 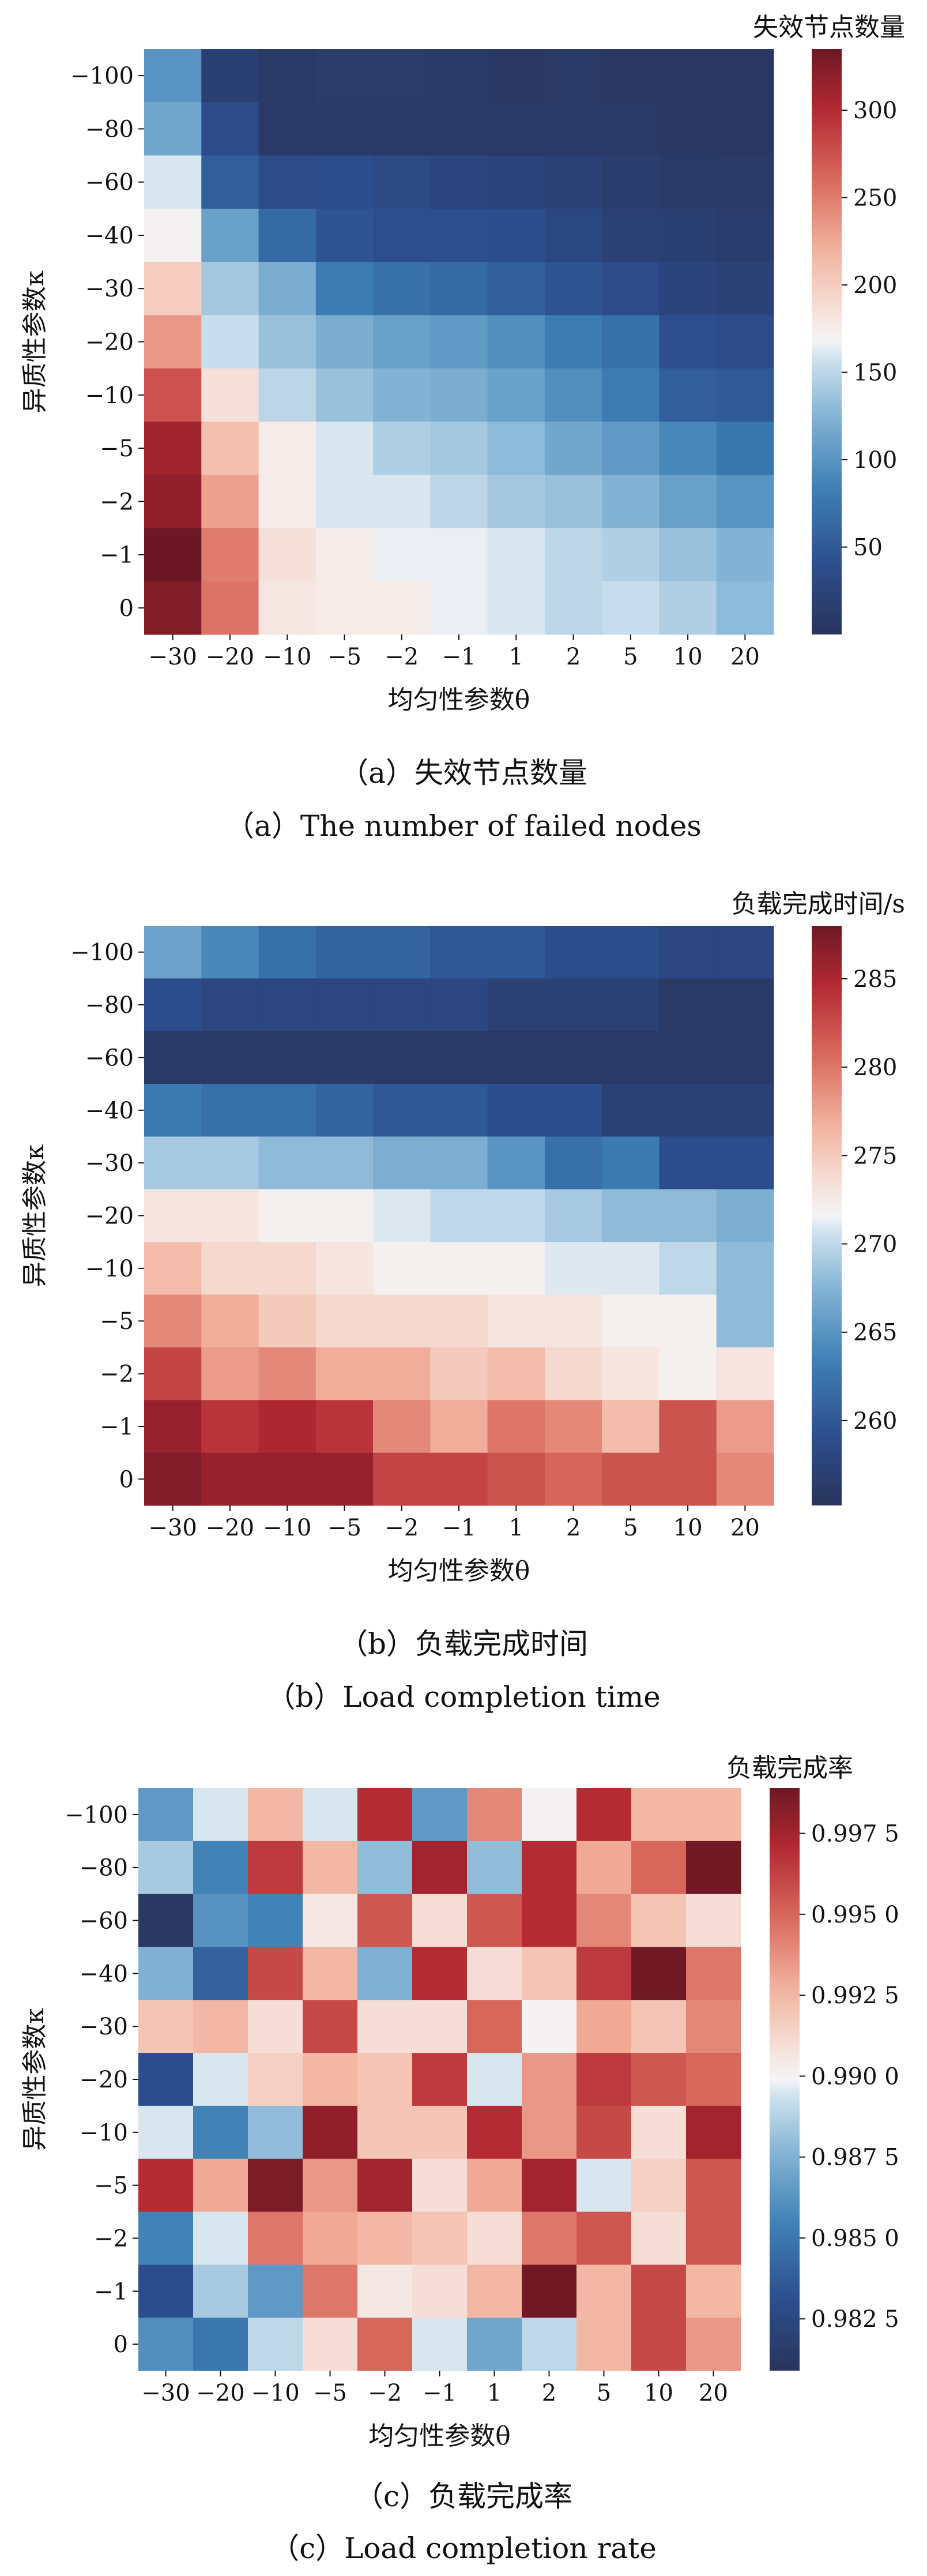 What do you see at coordinates (829, 27) in the screenshot?
I see `colorbar-title: 失效节点数量` at bounding box center [829, 27].